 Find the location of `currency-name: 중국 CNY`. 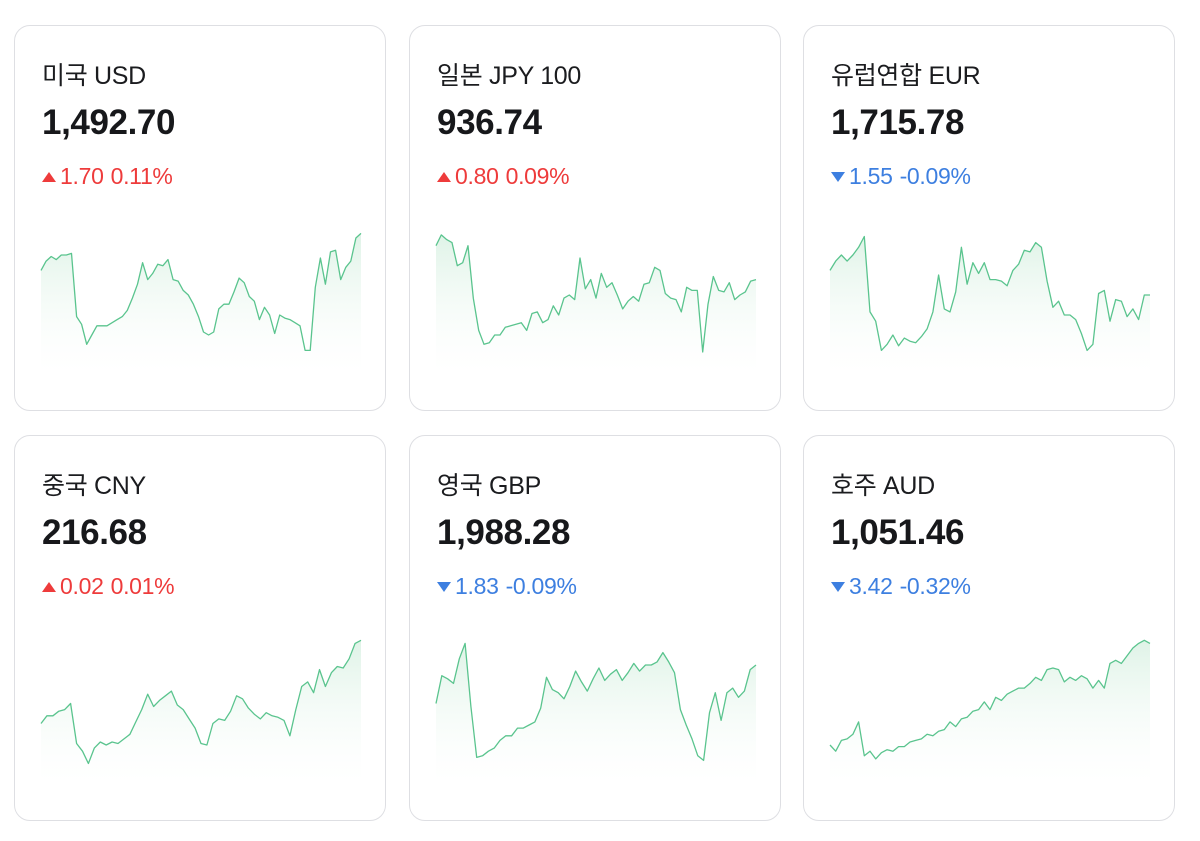

currency-name: 중국 CNY is located at coordinates (94, 486).